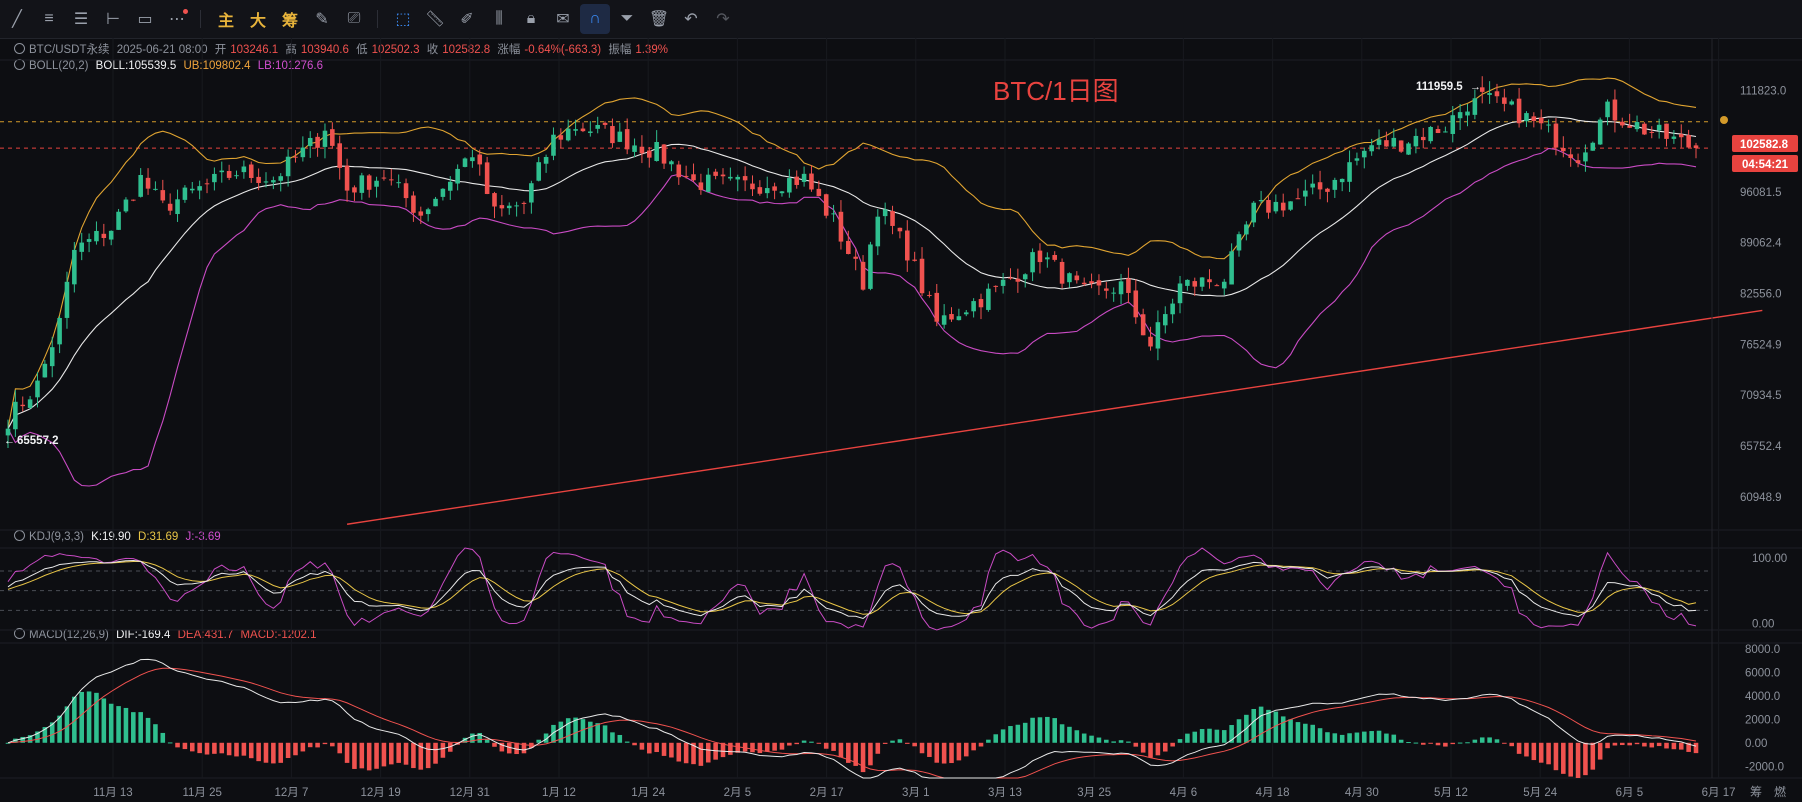  I want to click on redo-icon: ↷, so click(723, 19).